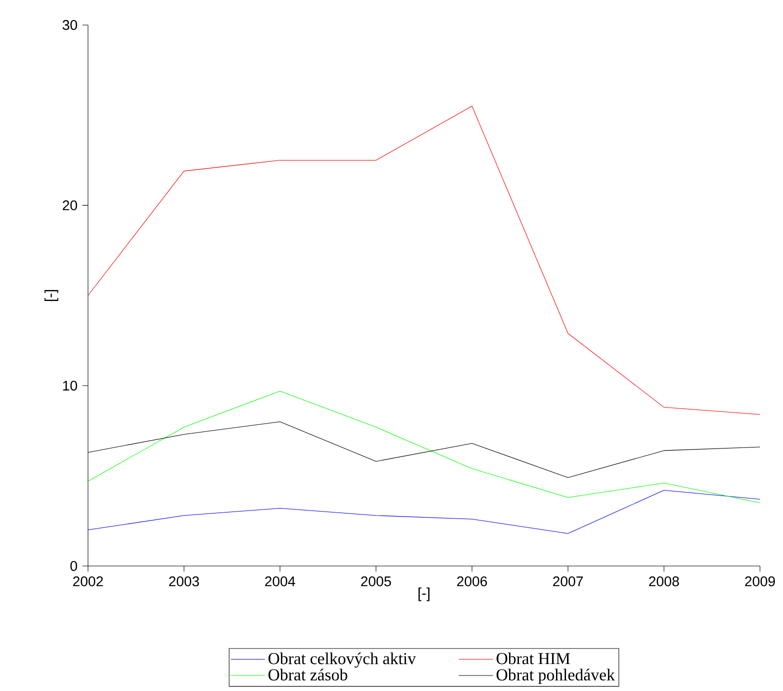 The width and height of the screenshot is (783, 691). Describe the element at coordinates (533, 658) in the screenshot. I see `legend-label: Obrat HIM` at that location.